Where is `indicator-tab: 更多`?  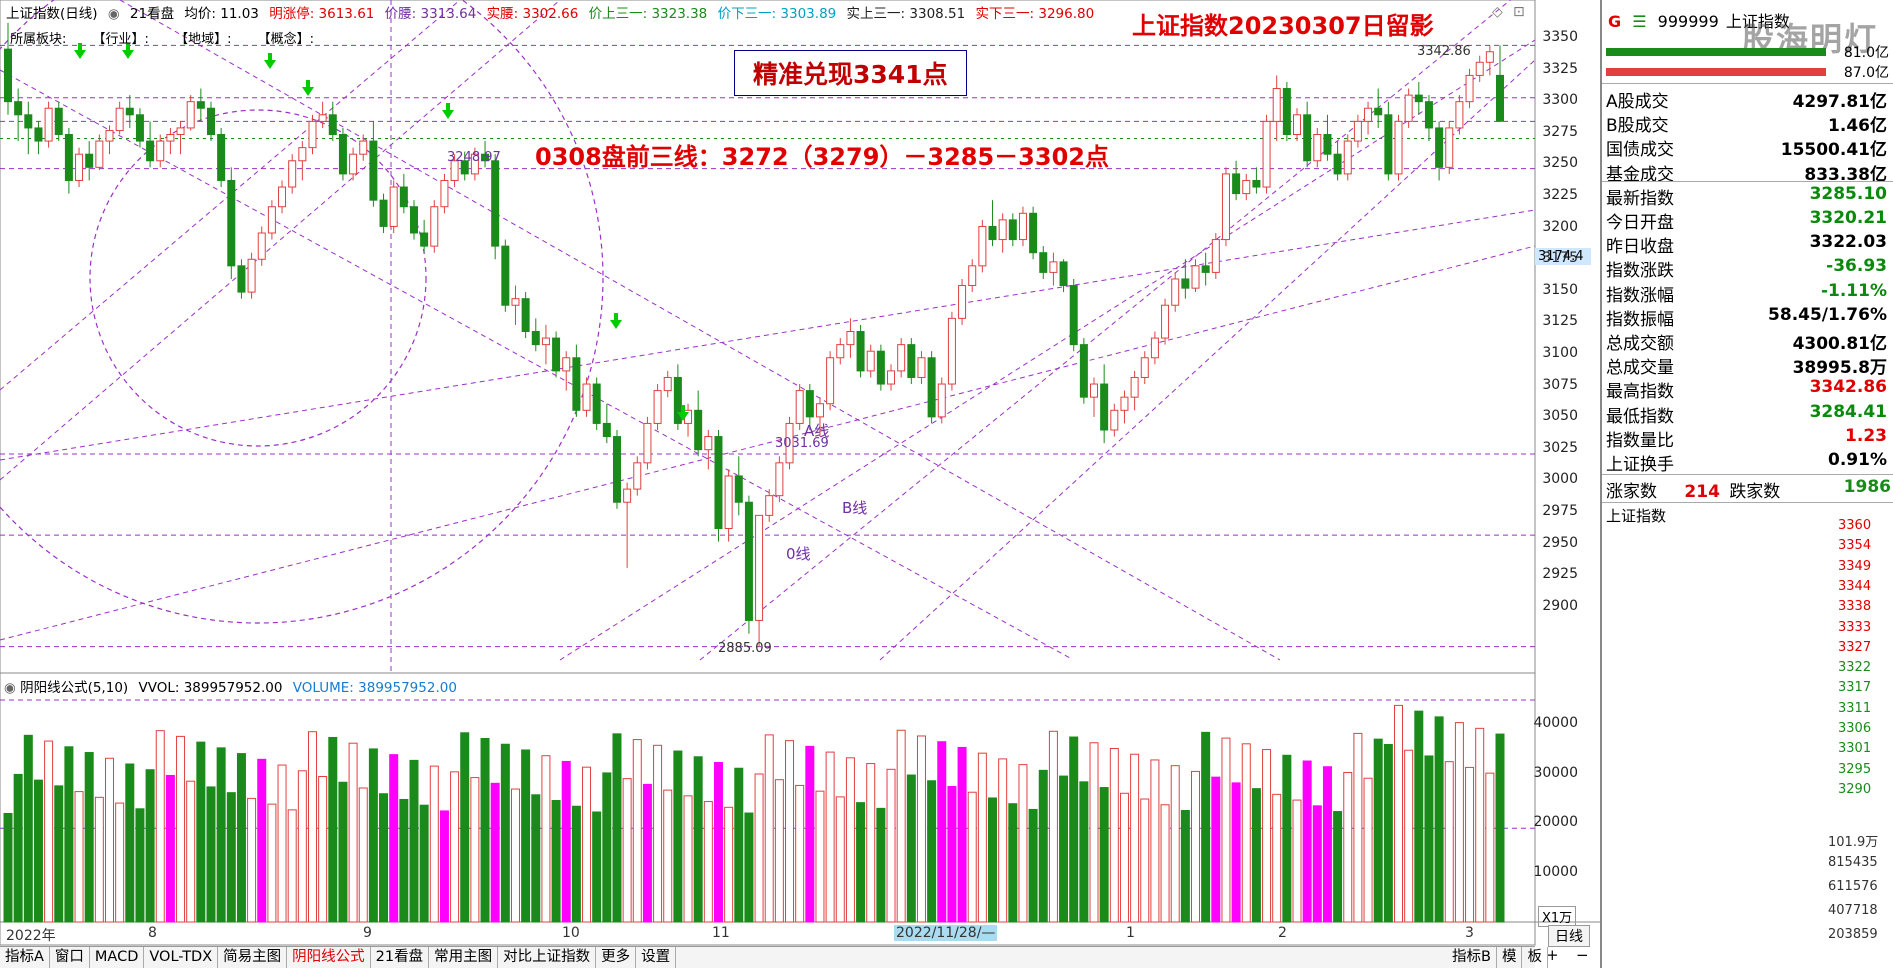
indicator-tab: 更多 is located at coordinates (616, 957).